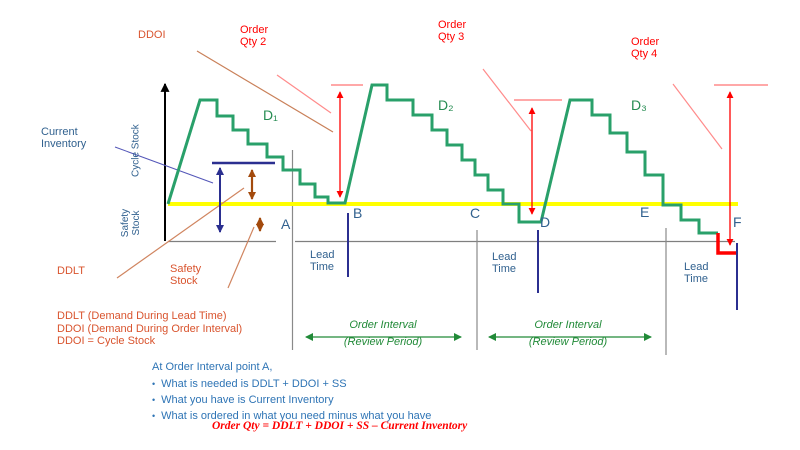 The image size is (800, 450). What do you see at coordinates (507, 100) in the screenshot?
I see `order-qty3-leader-line` at bounding box center [507, 100].